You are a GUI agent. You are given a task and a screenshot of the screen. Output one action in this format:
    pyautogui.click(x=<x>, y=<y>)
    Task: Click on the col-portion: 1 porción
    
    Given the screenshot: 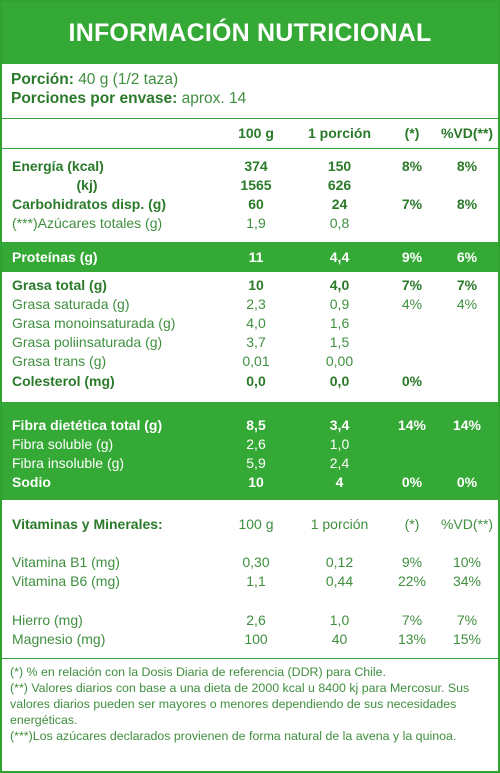 What is the action you would take?
    pyautogui.click(x=339, y=133)
    